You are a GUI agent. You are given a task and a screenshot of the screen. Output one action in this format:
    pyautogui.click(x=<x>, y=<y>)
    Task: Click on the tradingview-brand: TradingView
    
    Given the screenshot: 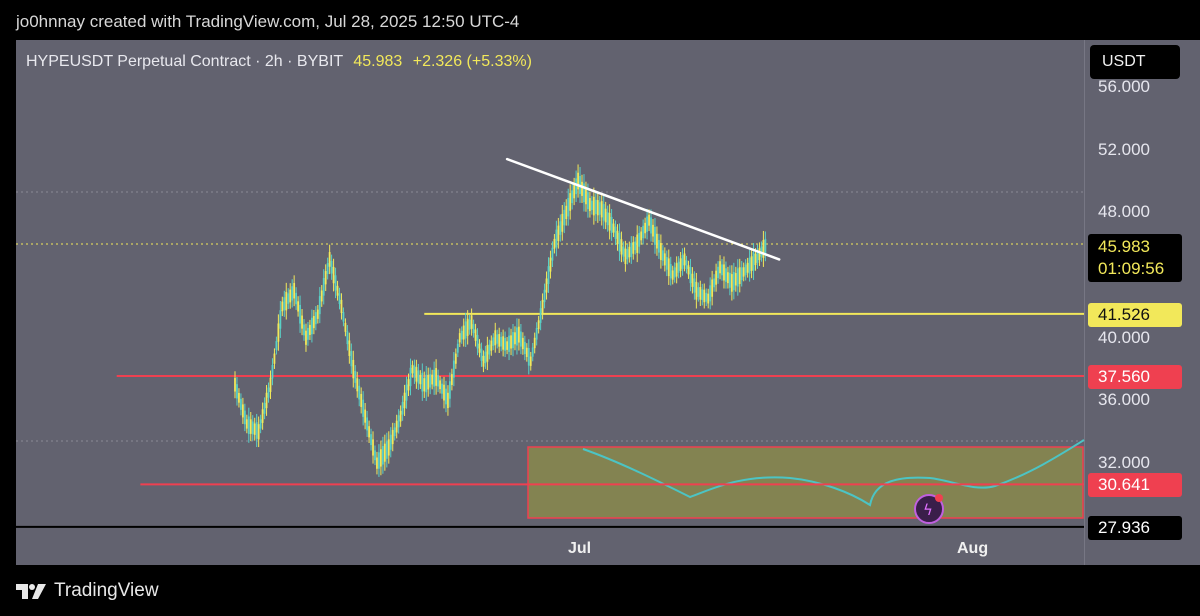 What is the action you would take?
    pyautogui.click(x=87, y=591)
    